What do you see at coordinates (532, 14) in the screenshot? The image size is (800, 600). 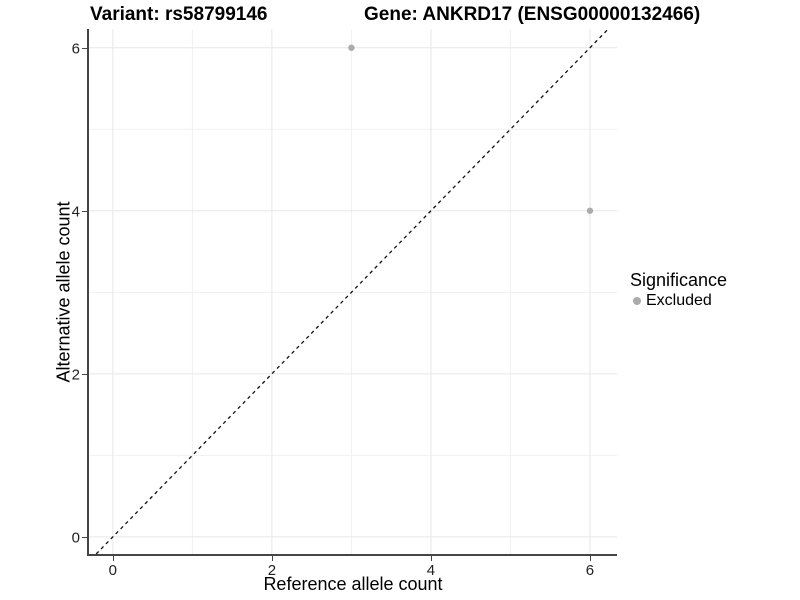 I see `gene-title: Gene: ANKRD17 (ENSG00000132466)` at bounding box center [532, 14].